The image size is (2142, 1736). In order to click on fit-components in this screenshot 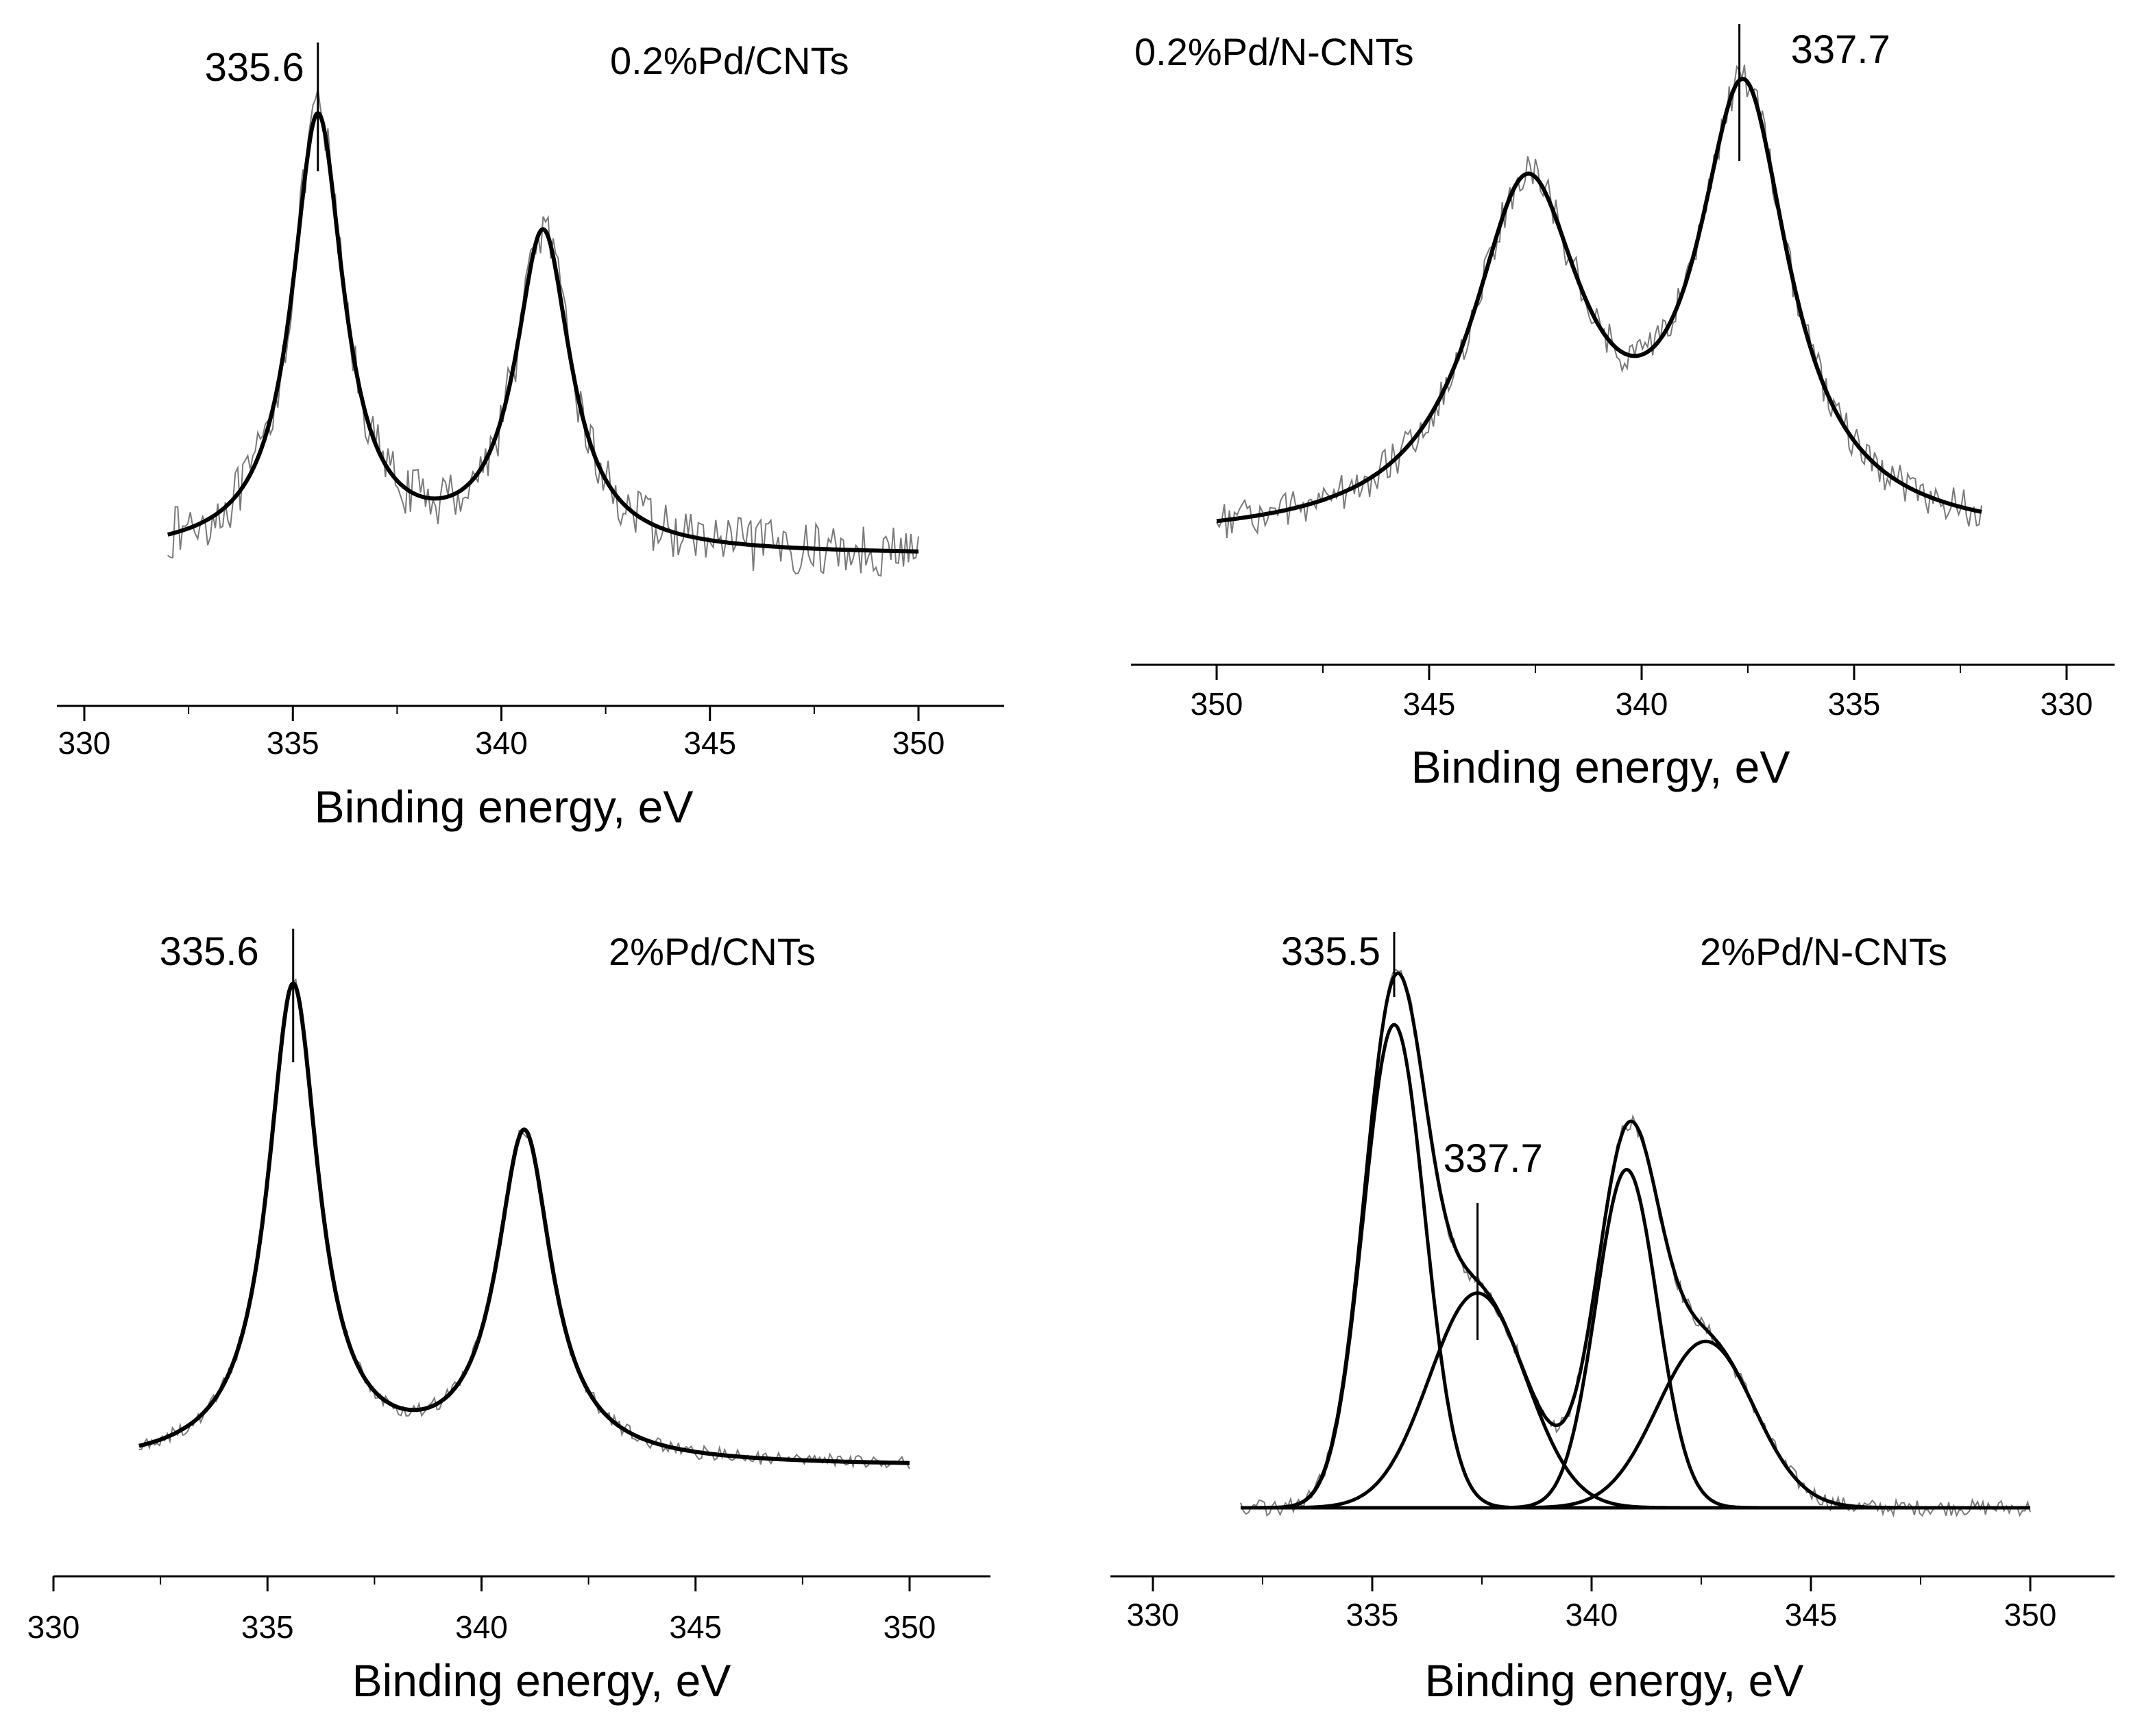, I will do `click(1635, 1266)`.